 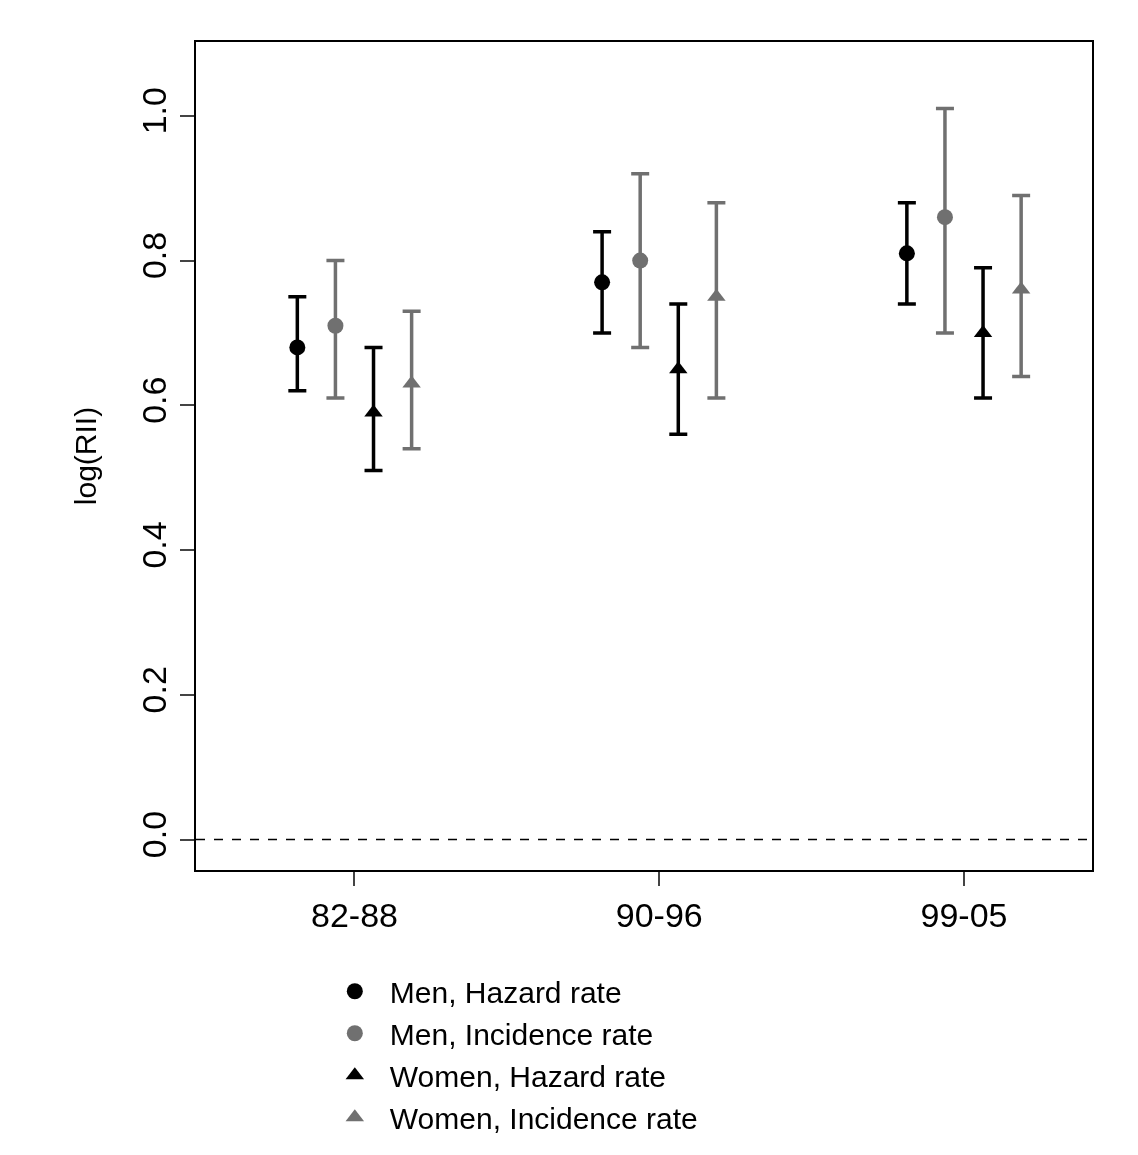 I want to click on y-tick-label: 0.6, so click(x=154, y=400).